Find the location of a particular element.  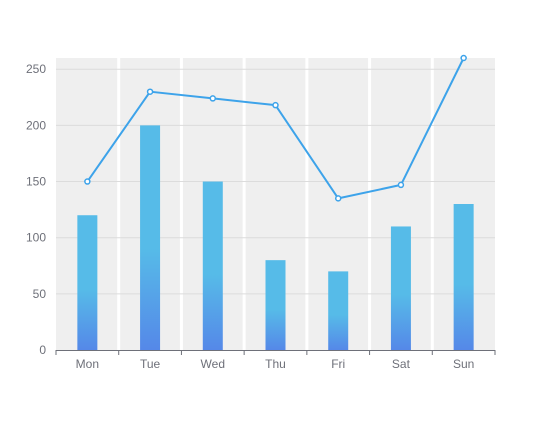

y-tick-label: 250 is located at coordinates (36, 69).